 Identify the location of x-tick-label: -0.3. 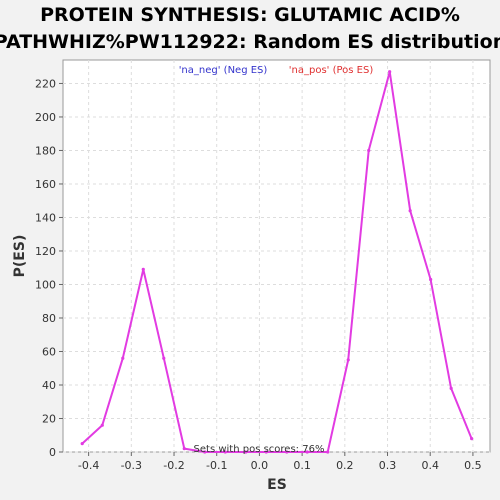
(131, 465).